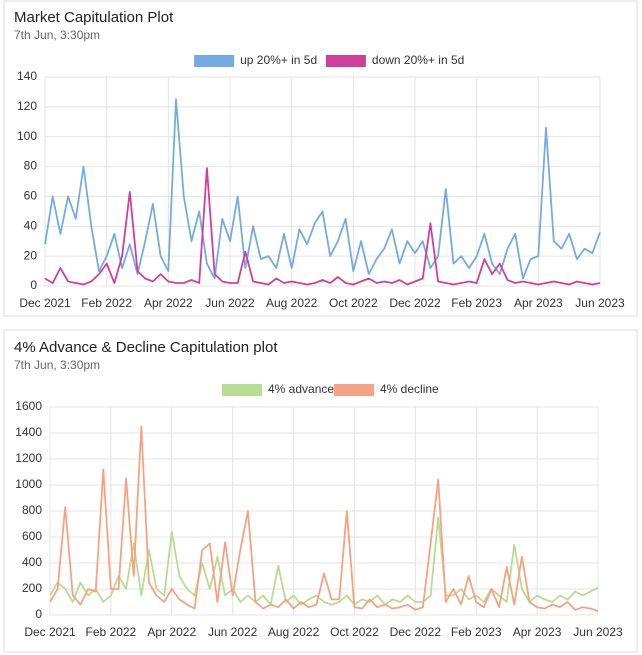 The height and width of the screenshot is (655, 642). I want to click on card-title: Market Capitulation Plot, so click(94, 17).